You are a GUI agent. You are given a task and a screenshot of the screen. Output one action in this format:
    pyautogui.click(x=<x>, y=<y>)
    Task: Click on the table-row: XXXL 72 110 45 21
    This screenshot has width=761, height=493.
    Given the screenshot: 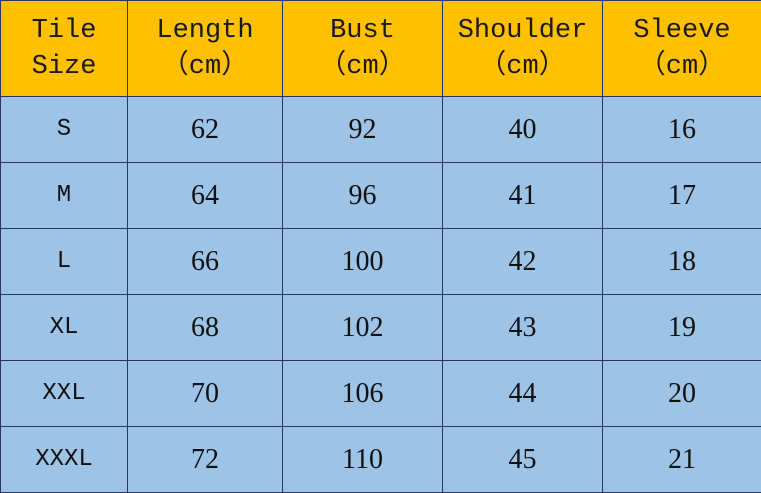 What is the action you would take?
    pyautogui.click(x=380, y=459)
    